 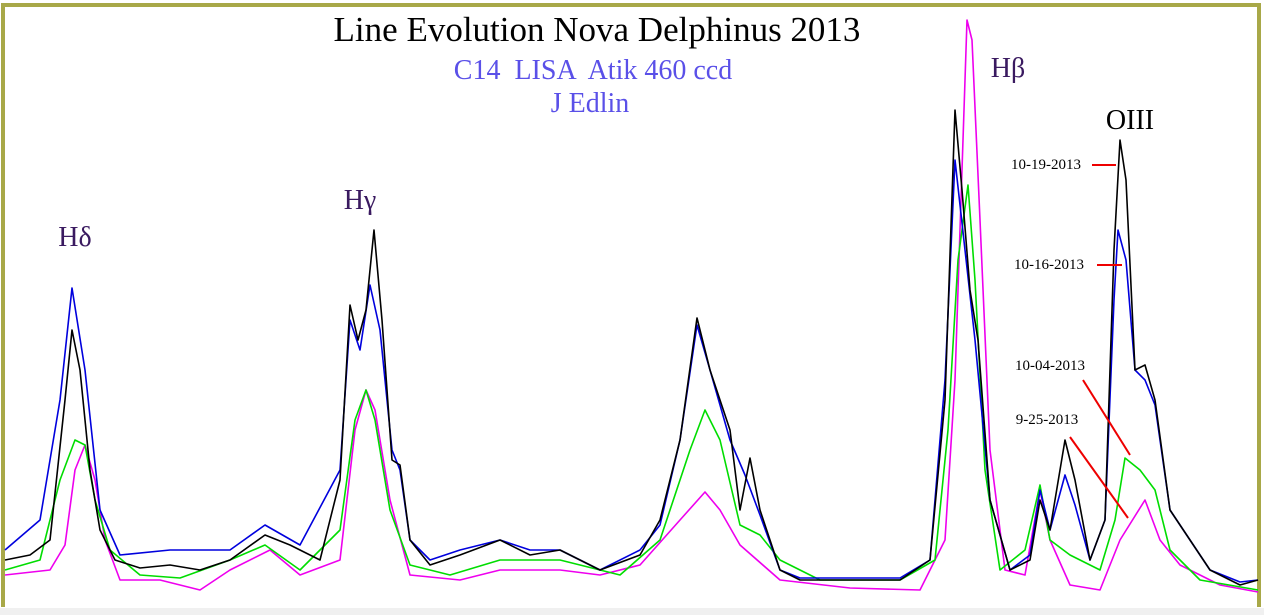 I want to click on chart-title: Line Evolution Nova Delphinus 2013, so click(x=597, y=29).